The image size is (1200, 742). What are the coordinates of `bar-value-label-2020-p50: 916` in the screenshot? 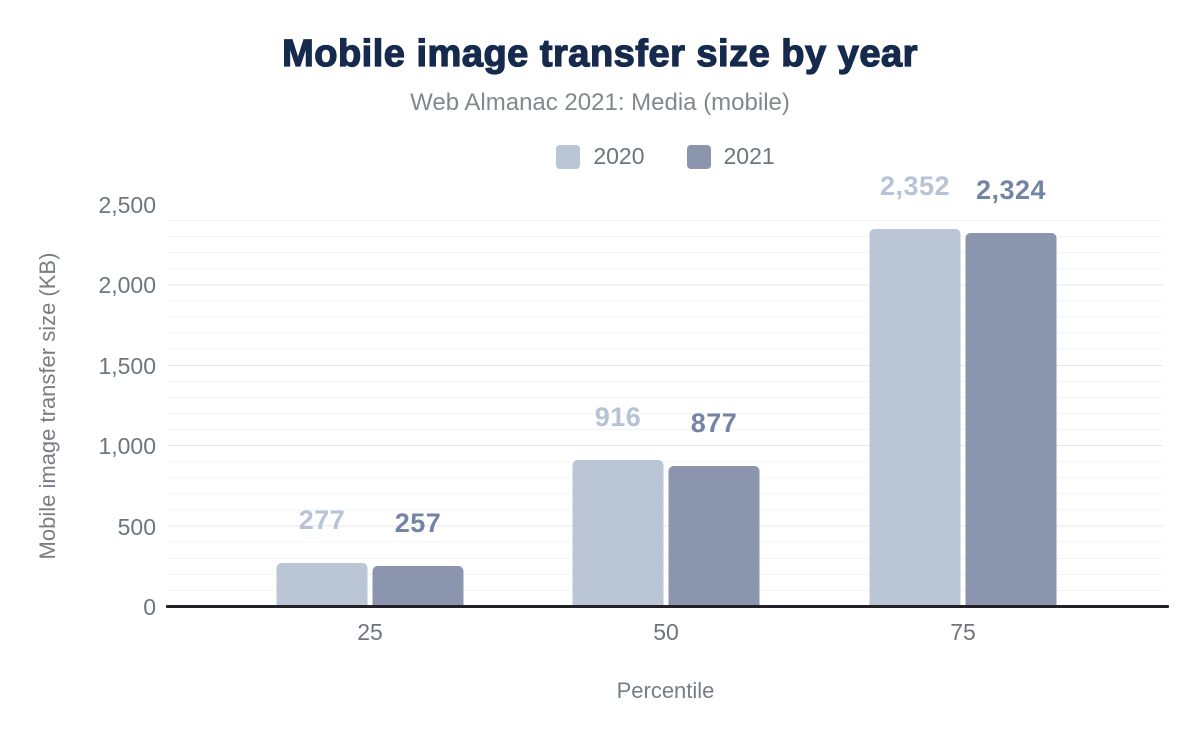 It's located at (618, 416).